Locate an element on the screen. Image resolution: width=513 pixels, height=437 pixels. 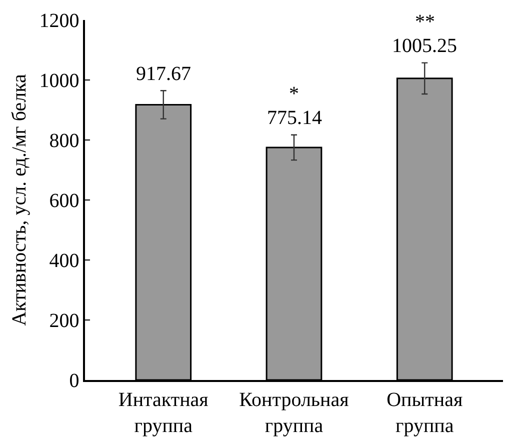
y-tick-label: 200 is located at coordinates (64, 321).